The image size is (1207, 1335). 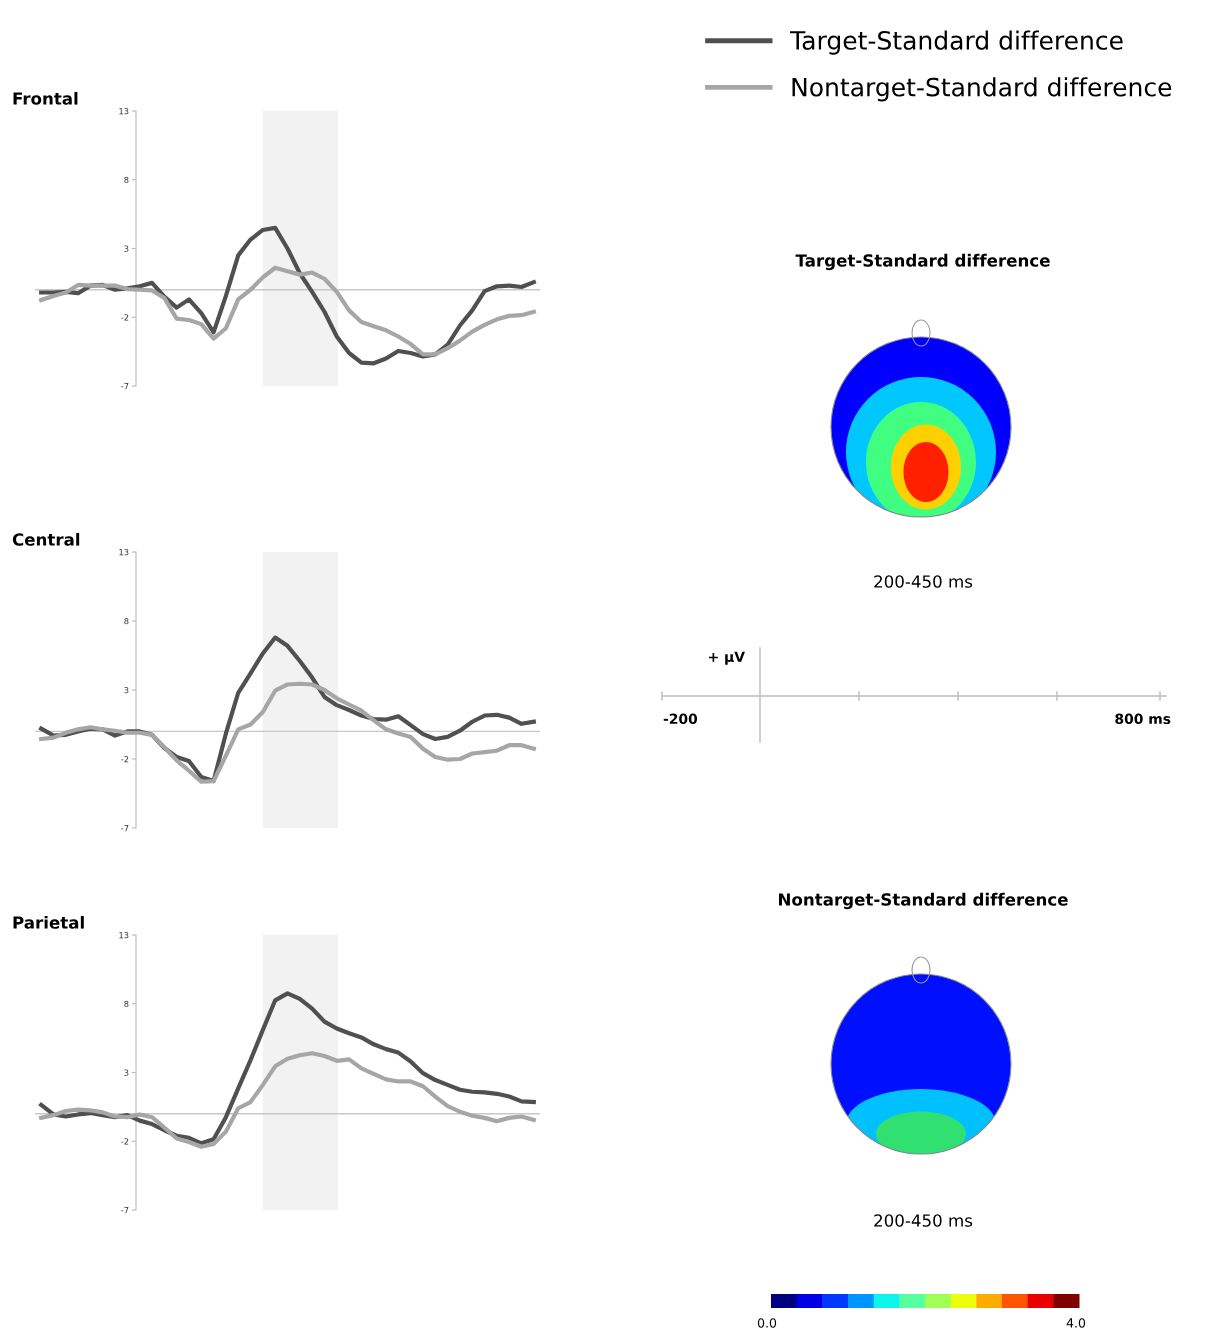 What do you see at coordinates (767, 1323) in the screenshot?
I see `text: 0.0` at bounding box center [767, 1323].